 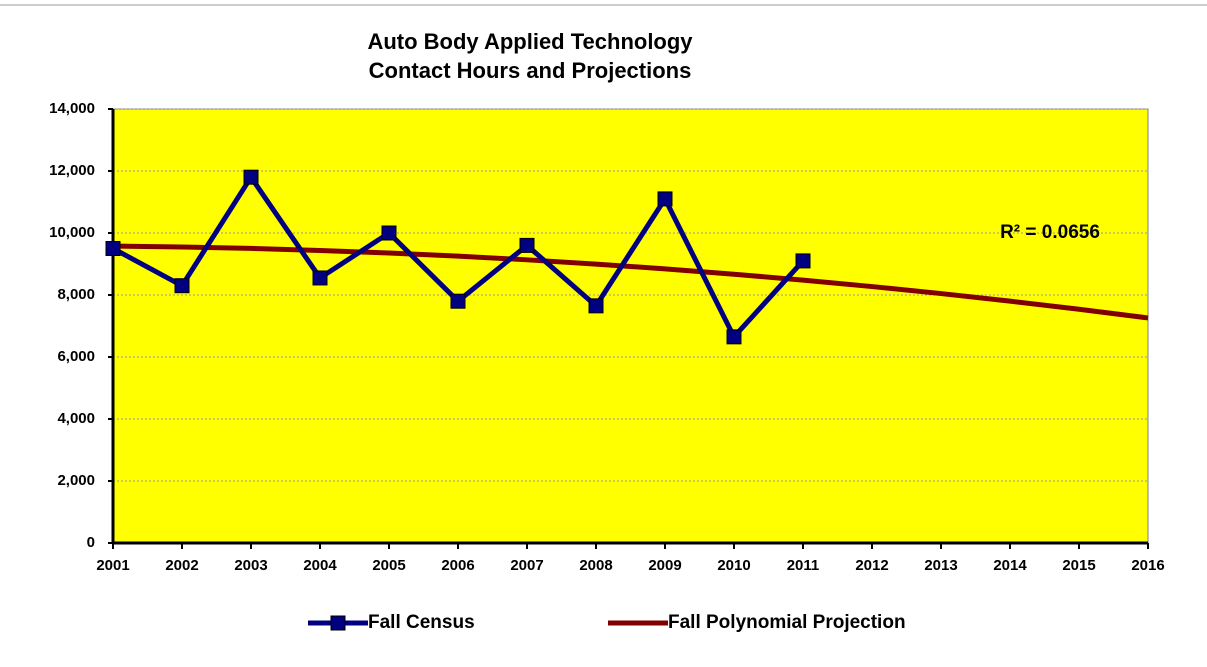 I want to click on x-tick-label: 2005, so click(x=388, y=565).